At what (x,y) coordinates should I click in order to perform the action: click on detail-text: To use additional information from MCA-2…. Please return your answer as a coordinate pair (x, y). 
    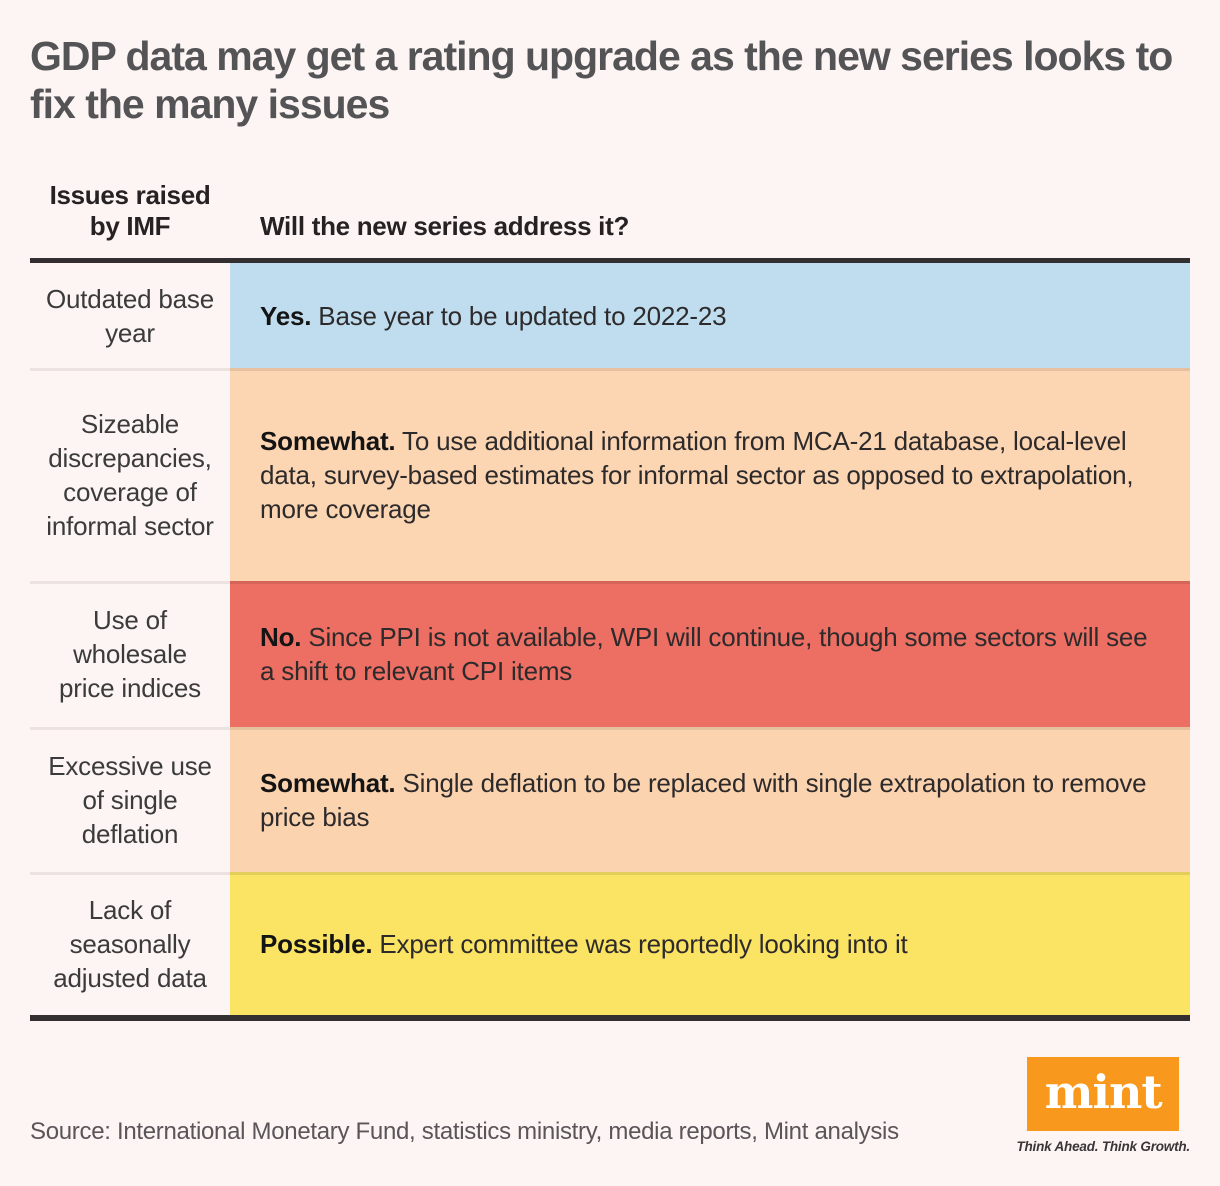
    Looking at the image, I should click on (697, 474).